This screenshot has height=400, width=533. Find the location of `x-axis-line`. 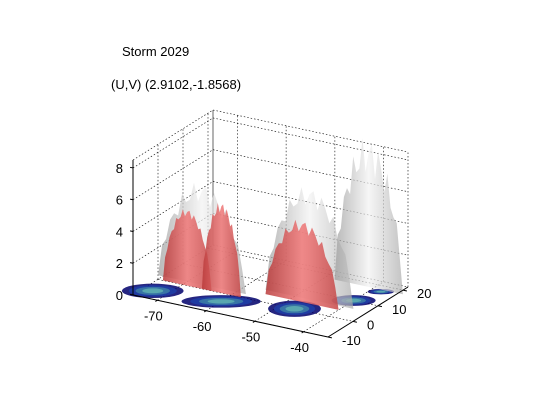

x-axis-line is located at coordinates (230, 316).